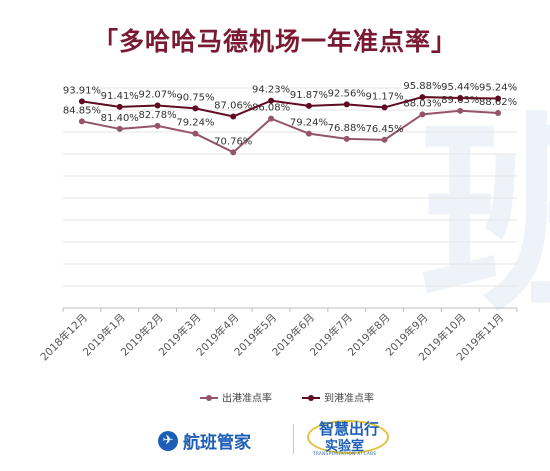 Image resolution: width=550 pixels, height=471 pixels. I want to click on data-label: 94.23%, so click(271, 90).